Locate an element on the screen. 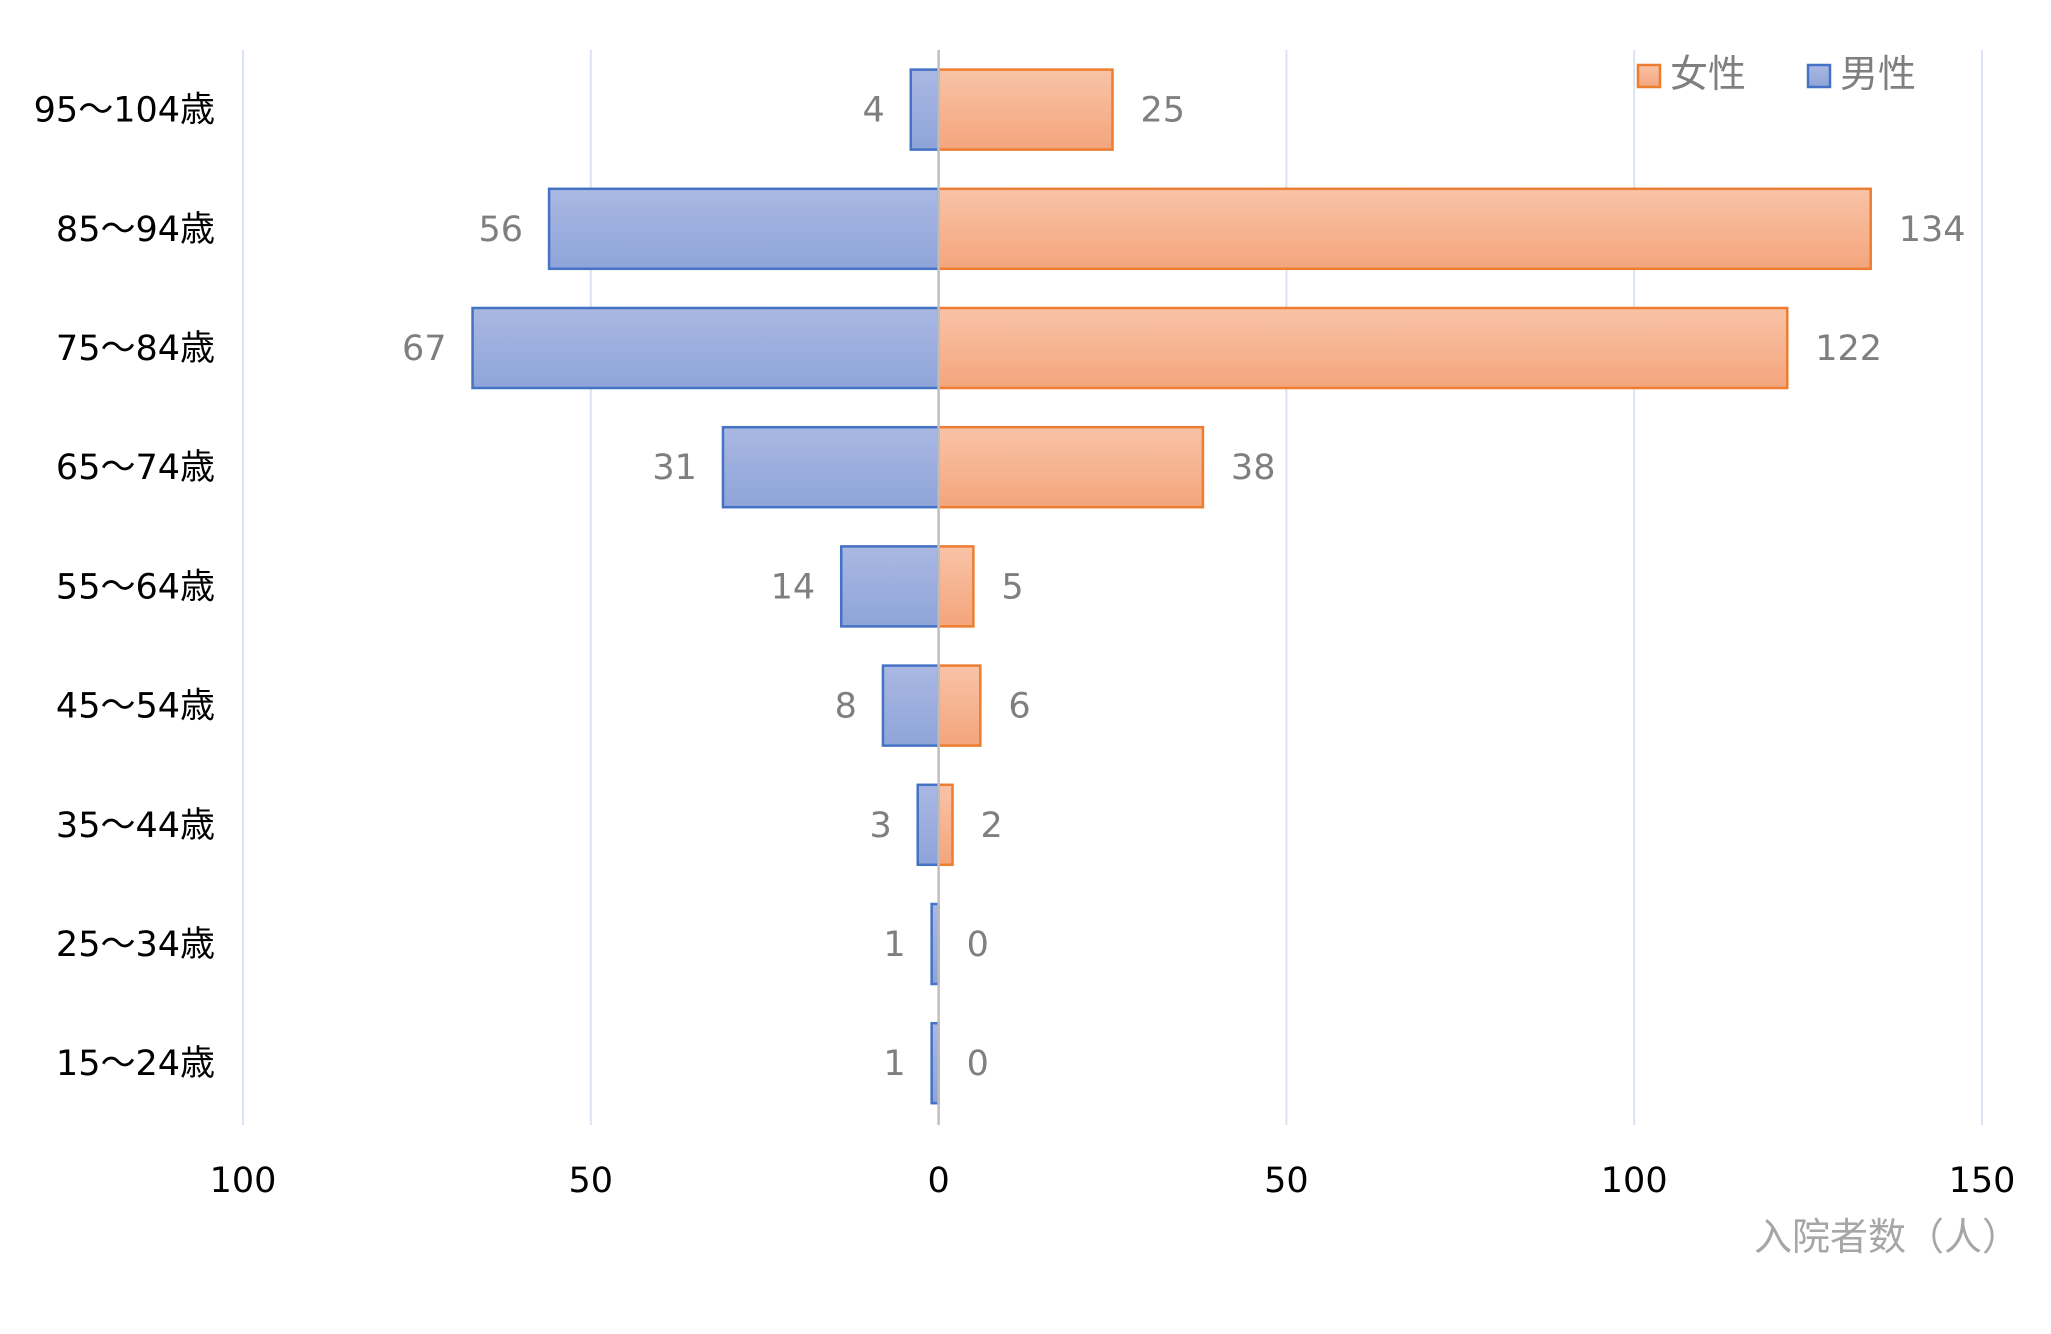 The image size is (2051, 1334). x-tick-label: 0 is located at coordinates (938, 1181).